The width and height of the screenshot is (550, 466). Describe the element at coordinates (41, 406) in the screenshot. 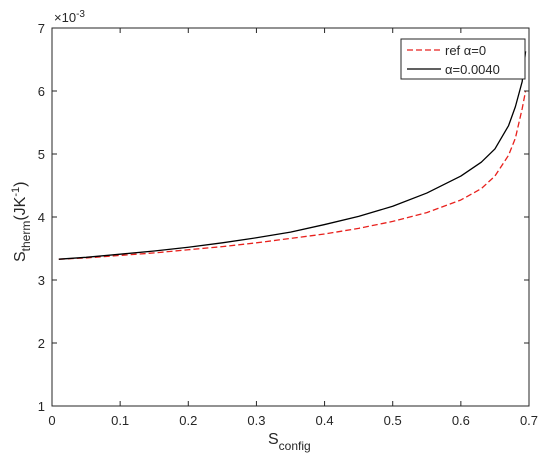

I see `y-tick-label: 1` at that location.